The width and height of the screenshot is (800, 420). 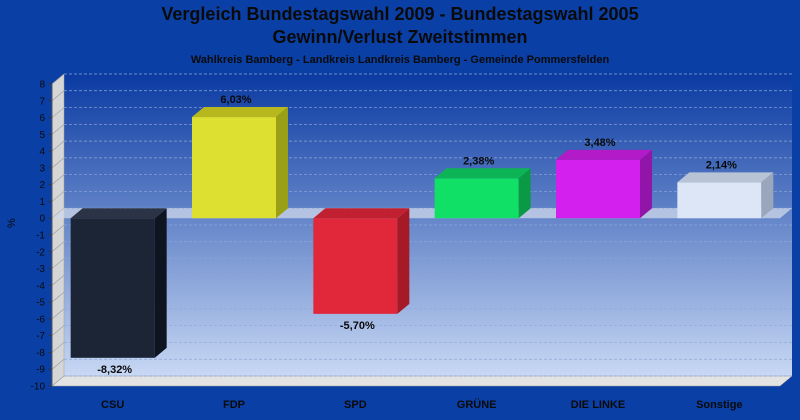 What do you see at coordinates (234, 405) in the screenshot?
I see `x-category-label: FDP` at bounding box center [234, 405].